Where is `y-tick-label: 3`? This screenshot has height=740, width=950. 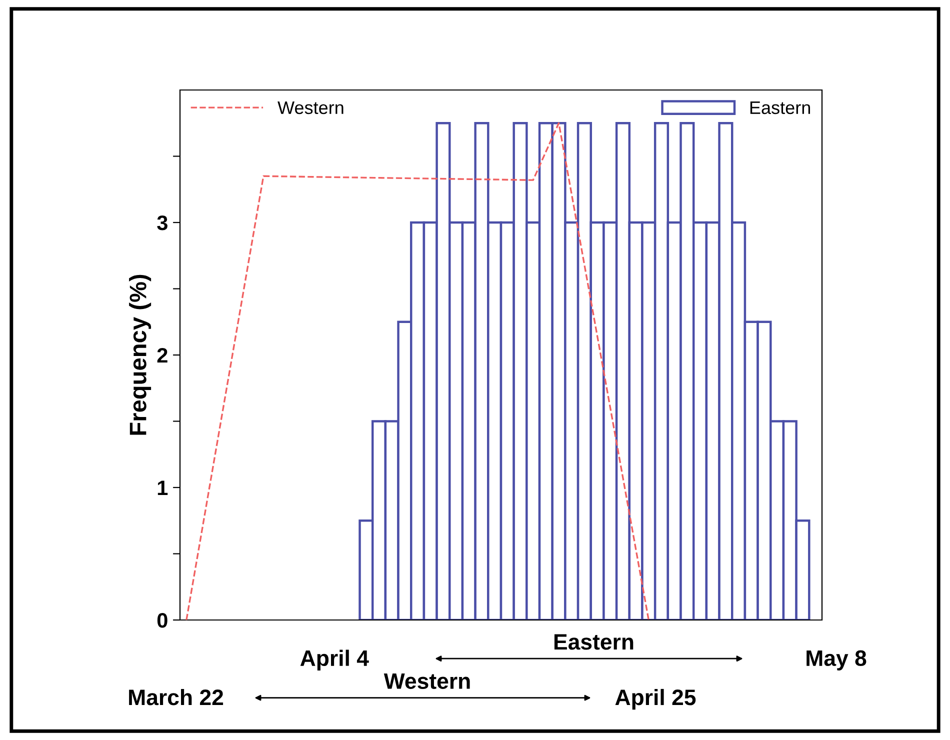
y-tick-label: 3 is located at coordinates (162, 223).